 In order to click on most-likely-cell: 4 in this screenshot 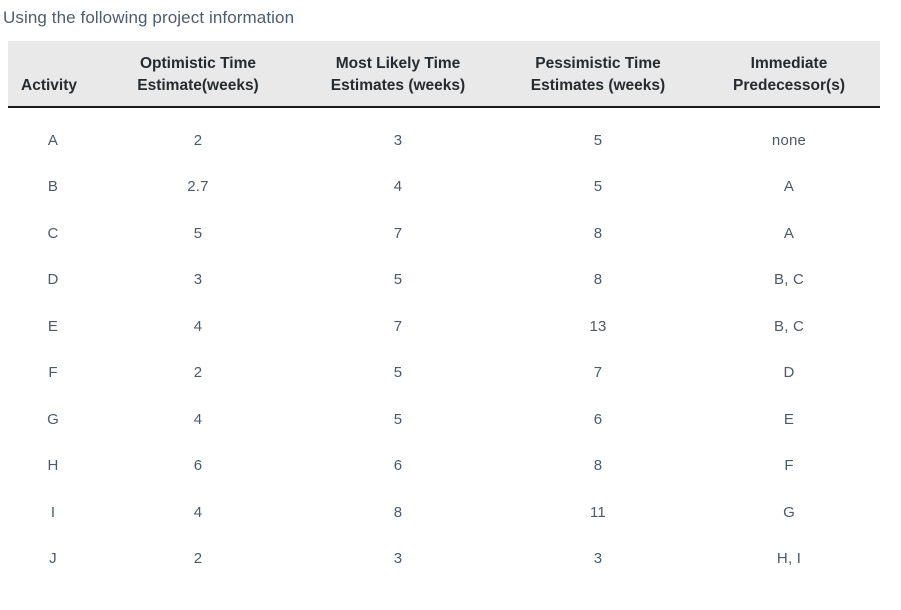, I will do `click(398, 187)`.